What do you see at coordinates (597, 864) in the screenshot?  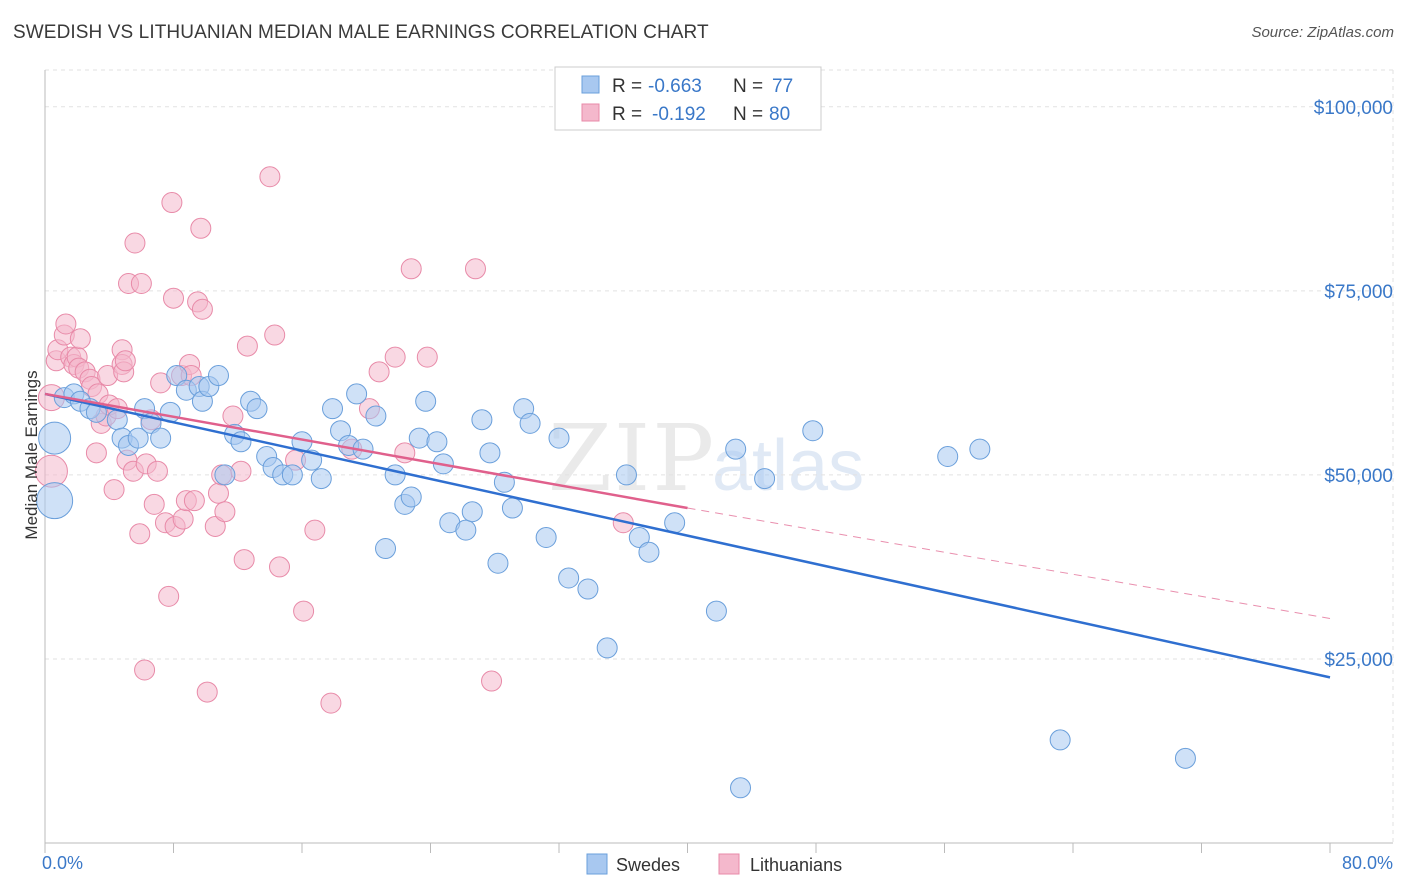 I see `bottom-legend-swatch-swedes` at bounding box center [597, 864].